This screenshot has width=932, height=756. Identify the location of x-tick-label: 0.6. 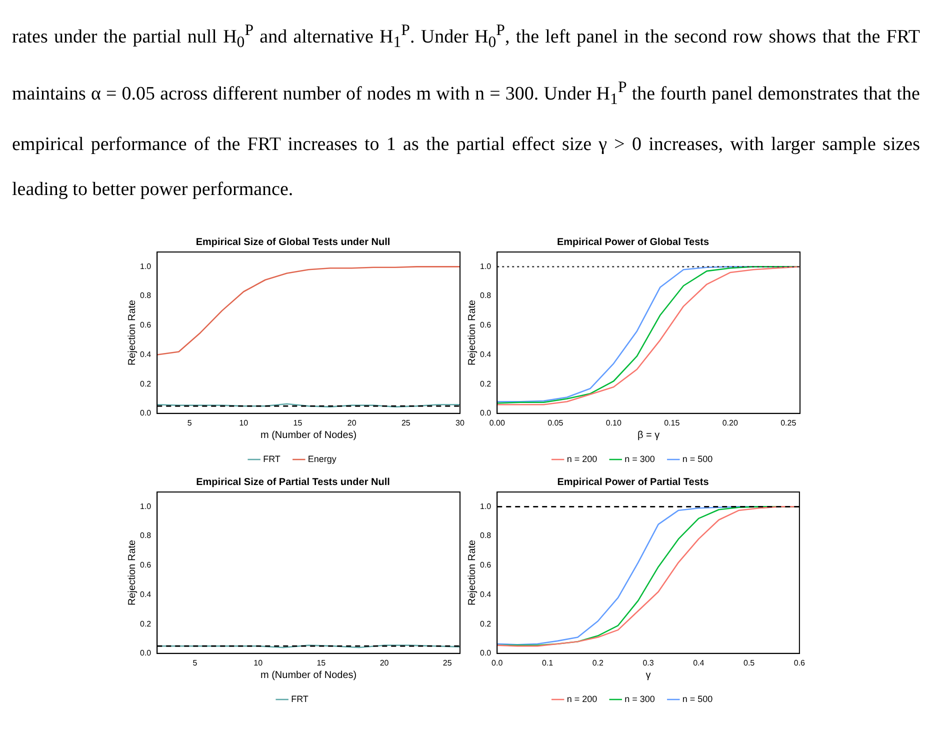
(800, 663).